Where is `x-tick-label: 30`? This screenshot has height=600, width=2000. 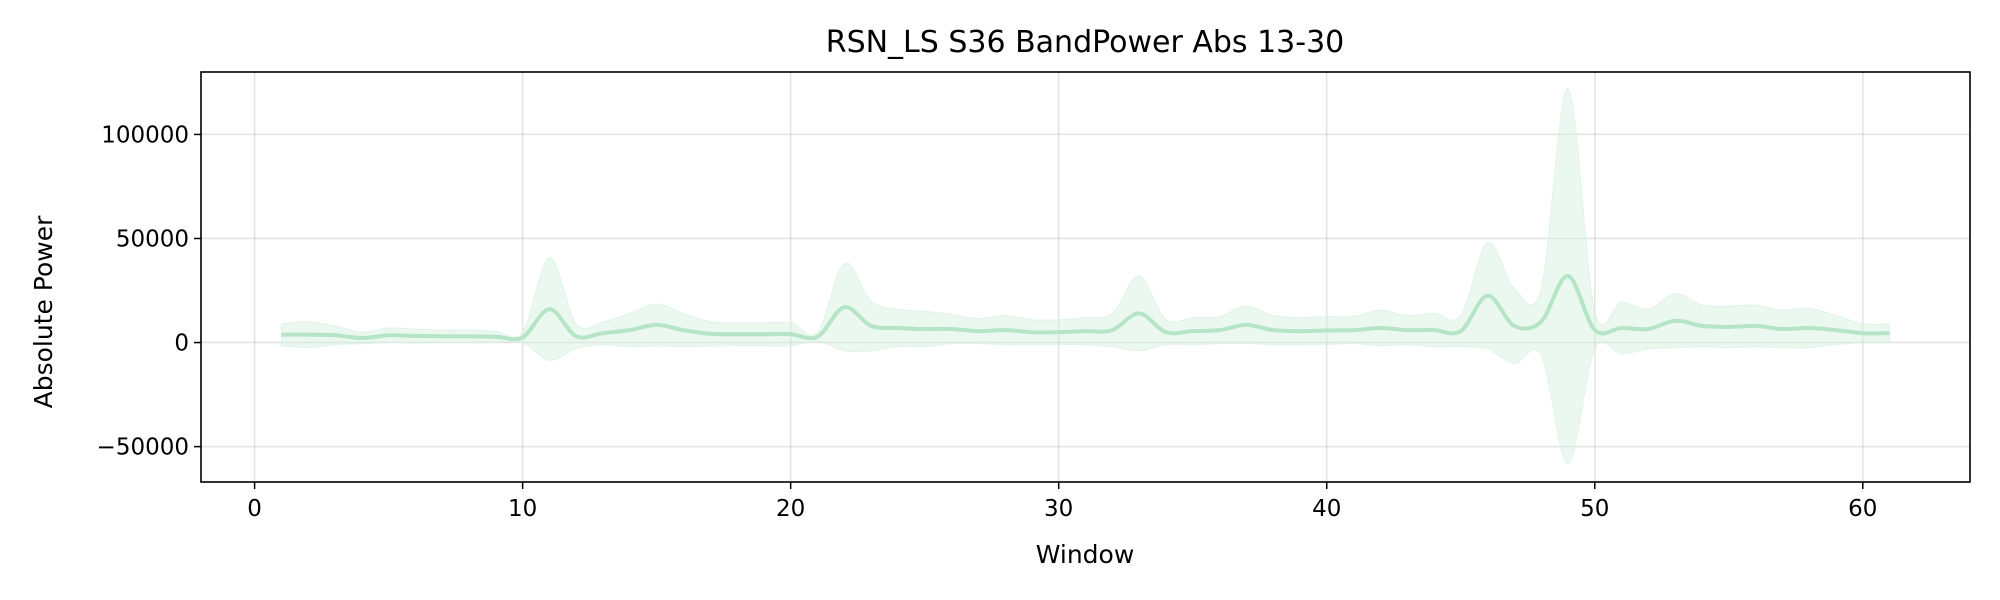 x-tick-label: 30 is located at coordinates (1058, 509).